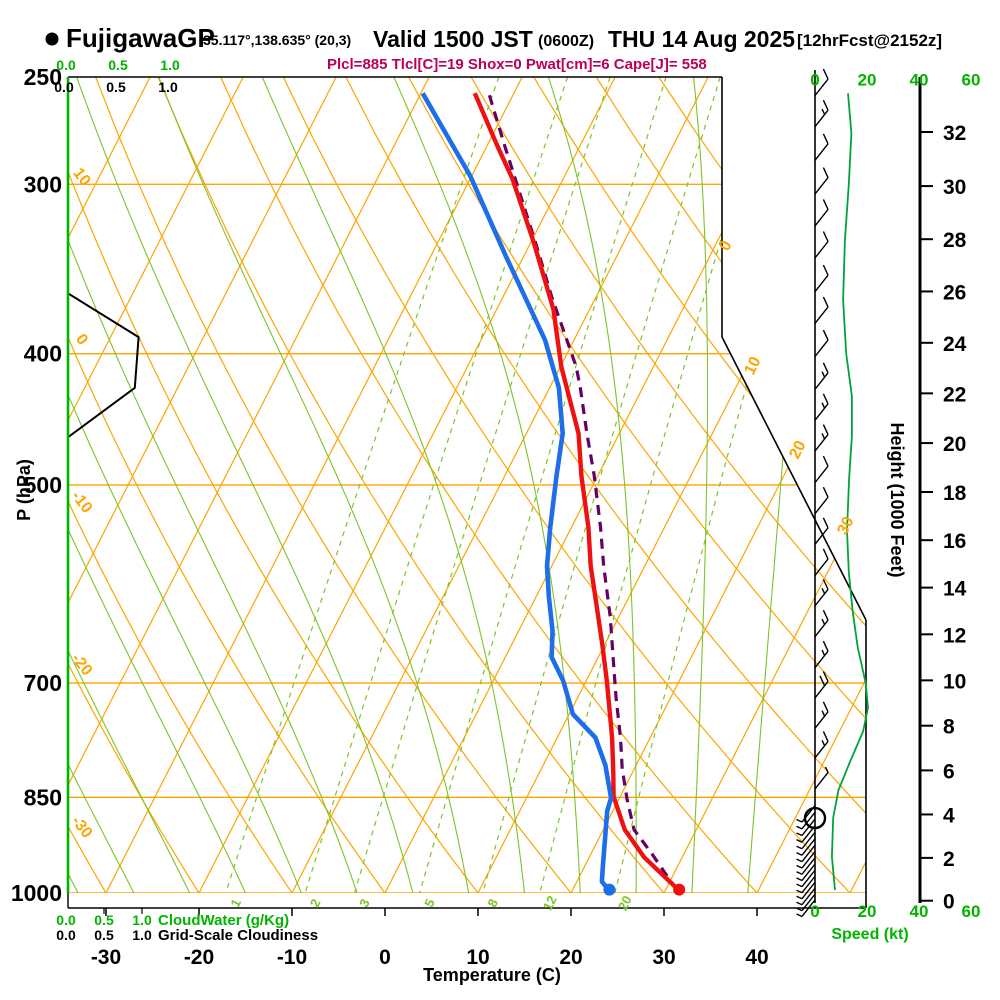 The height and width of the screenshot is (1000, 1000). I want to click on cloudwater-scale-top: 0.0, so click(66, 65).